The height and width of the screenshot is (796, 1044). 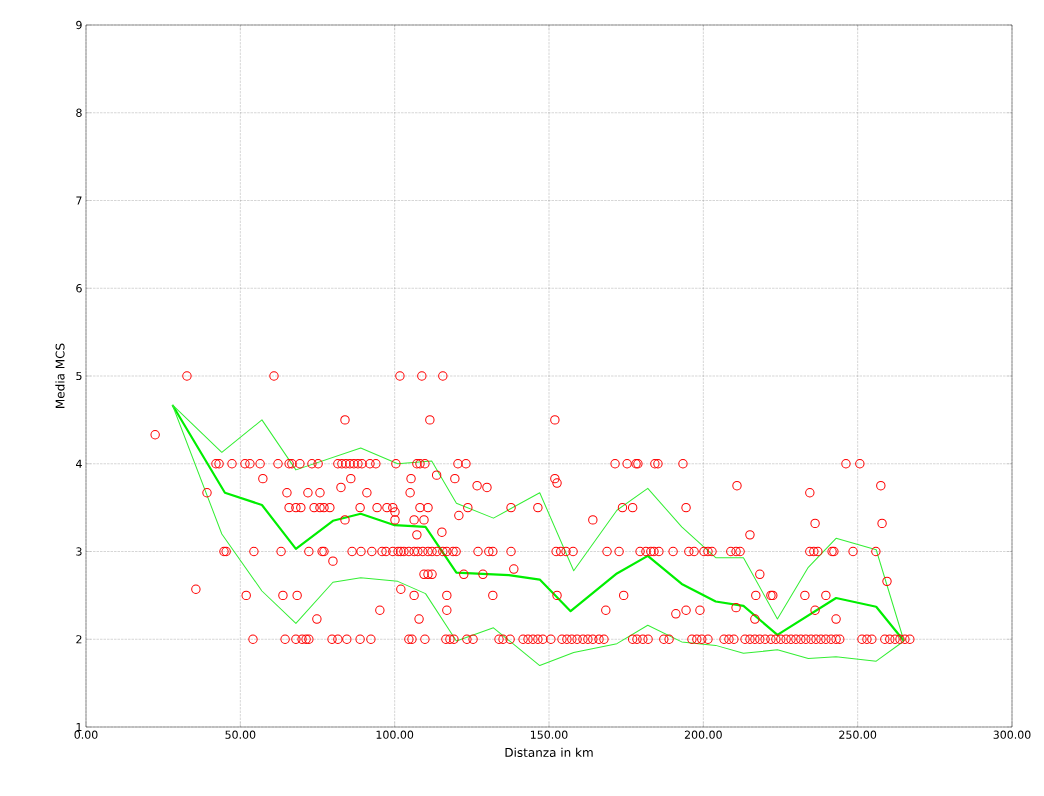 I want to click on y-tick-label: 2, so click(x=79, y=639).